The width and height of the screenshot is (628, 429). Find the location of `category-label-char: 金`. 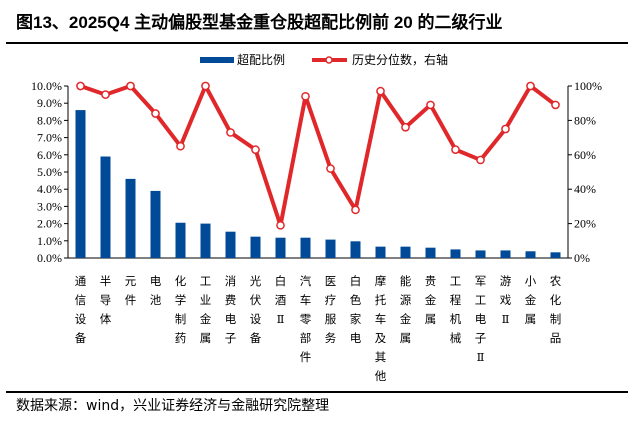

category-label-char: 金 is located at coordinates (531, 300).